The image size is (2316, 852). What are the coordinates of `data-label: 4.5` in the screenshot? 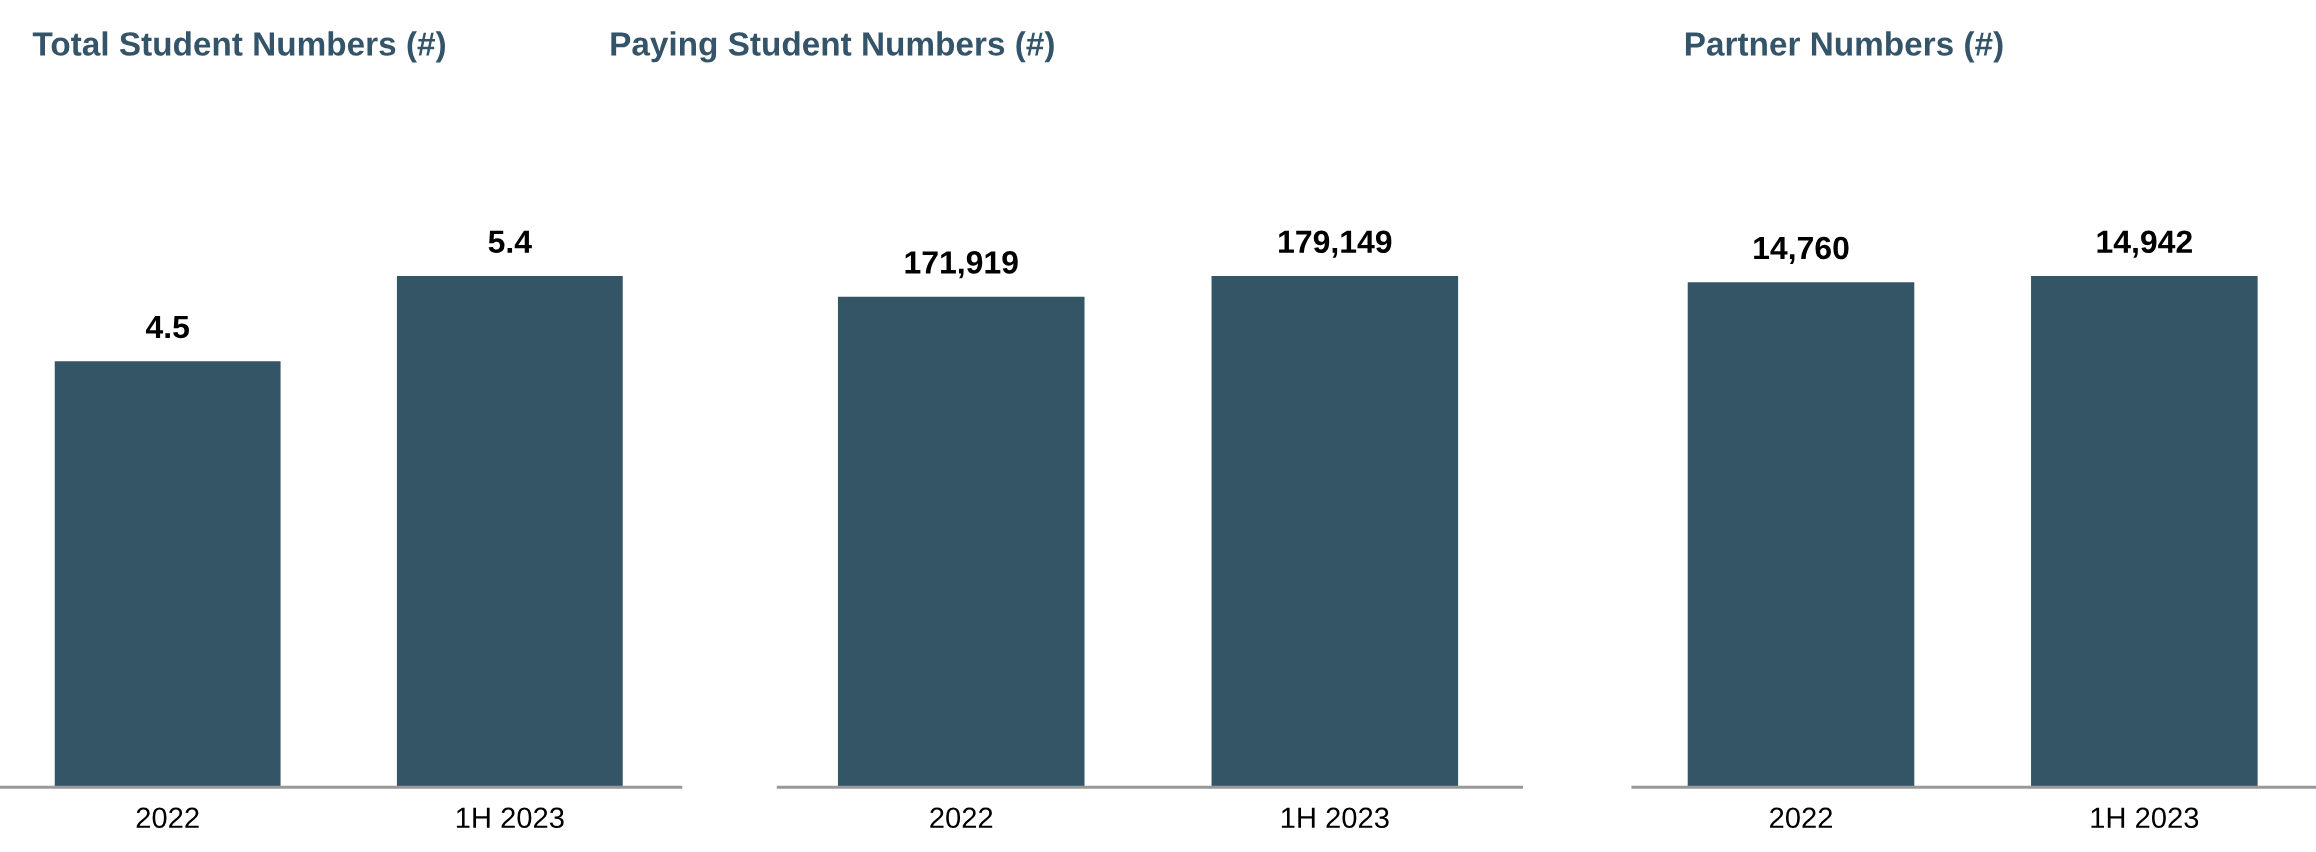 It's located at (167, 327).